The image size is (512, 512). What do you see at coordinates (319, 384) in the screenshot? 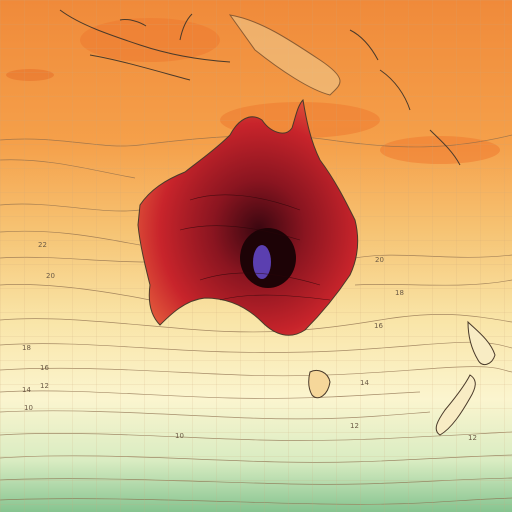
I see `tasmania` at bounding box center [319, 384].